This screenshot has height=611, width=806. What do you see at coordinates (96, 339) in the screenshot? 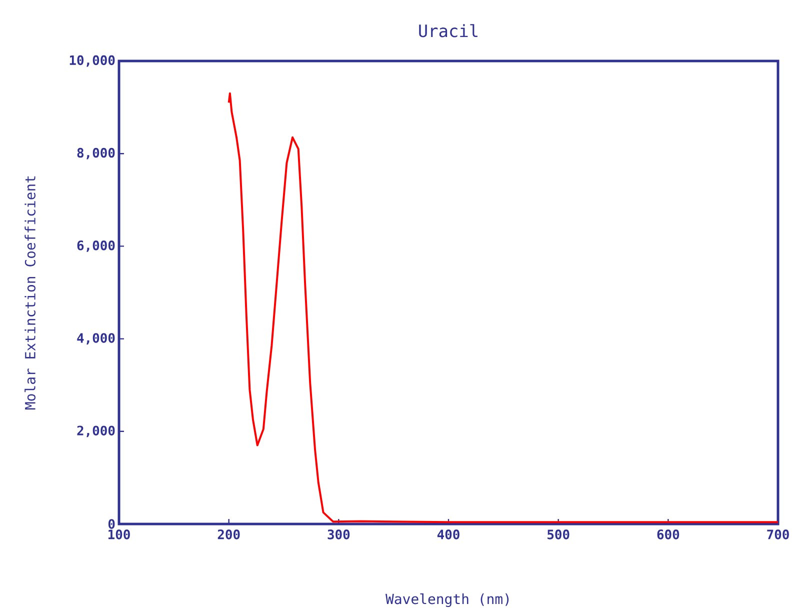
I see `y-tick-label: 4,000` at bounding box center [96, 339].